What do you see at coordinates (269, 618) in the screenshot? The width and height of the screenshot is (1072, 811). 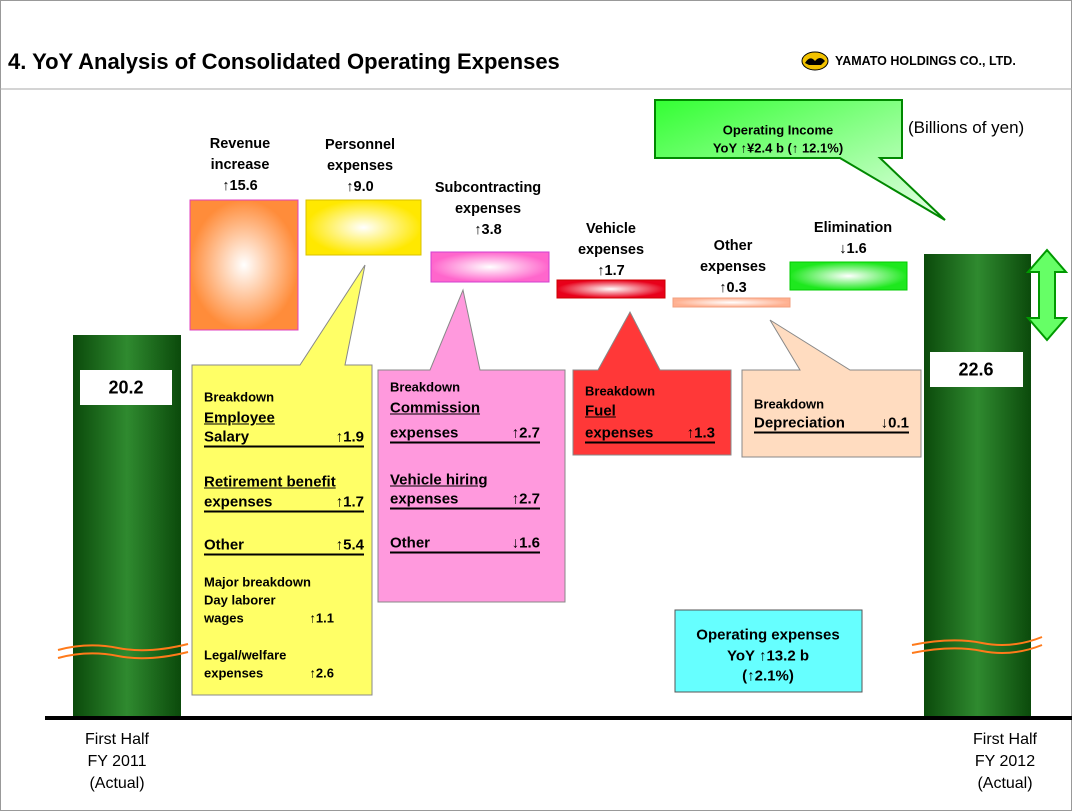 I see `item-row: wages ↑1.1` at bounding box center [269, 618].